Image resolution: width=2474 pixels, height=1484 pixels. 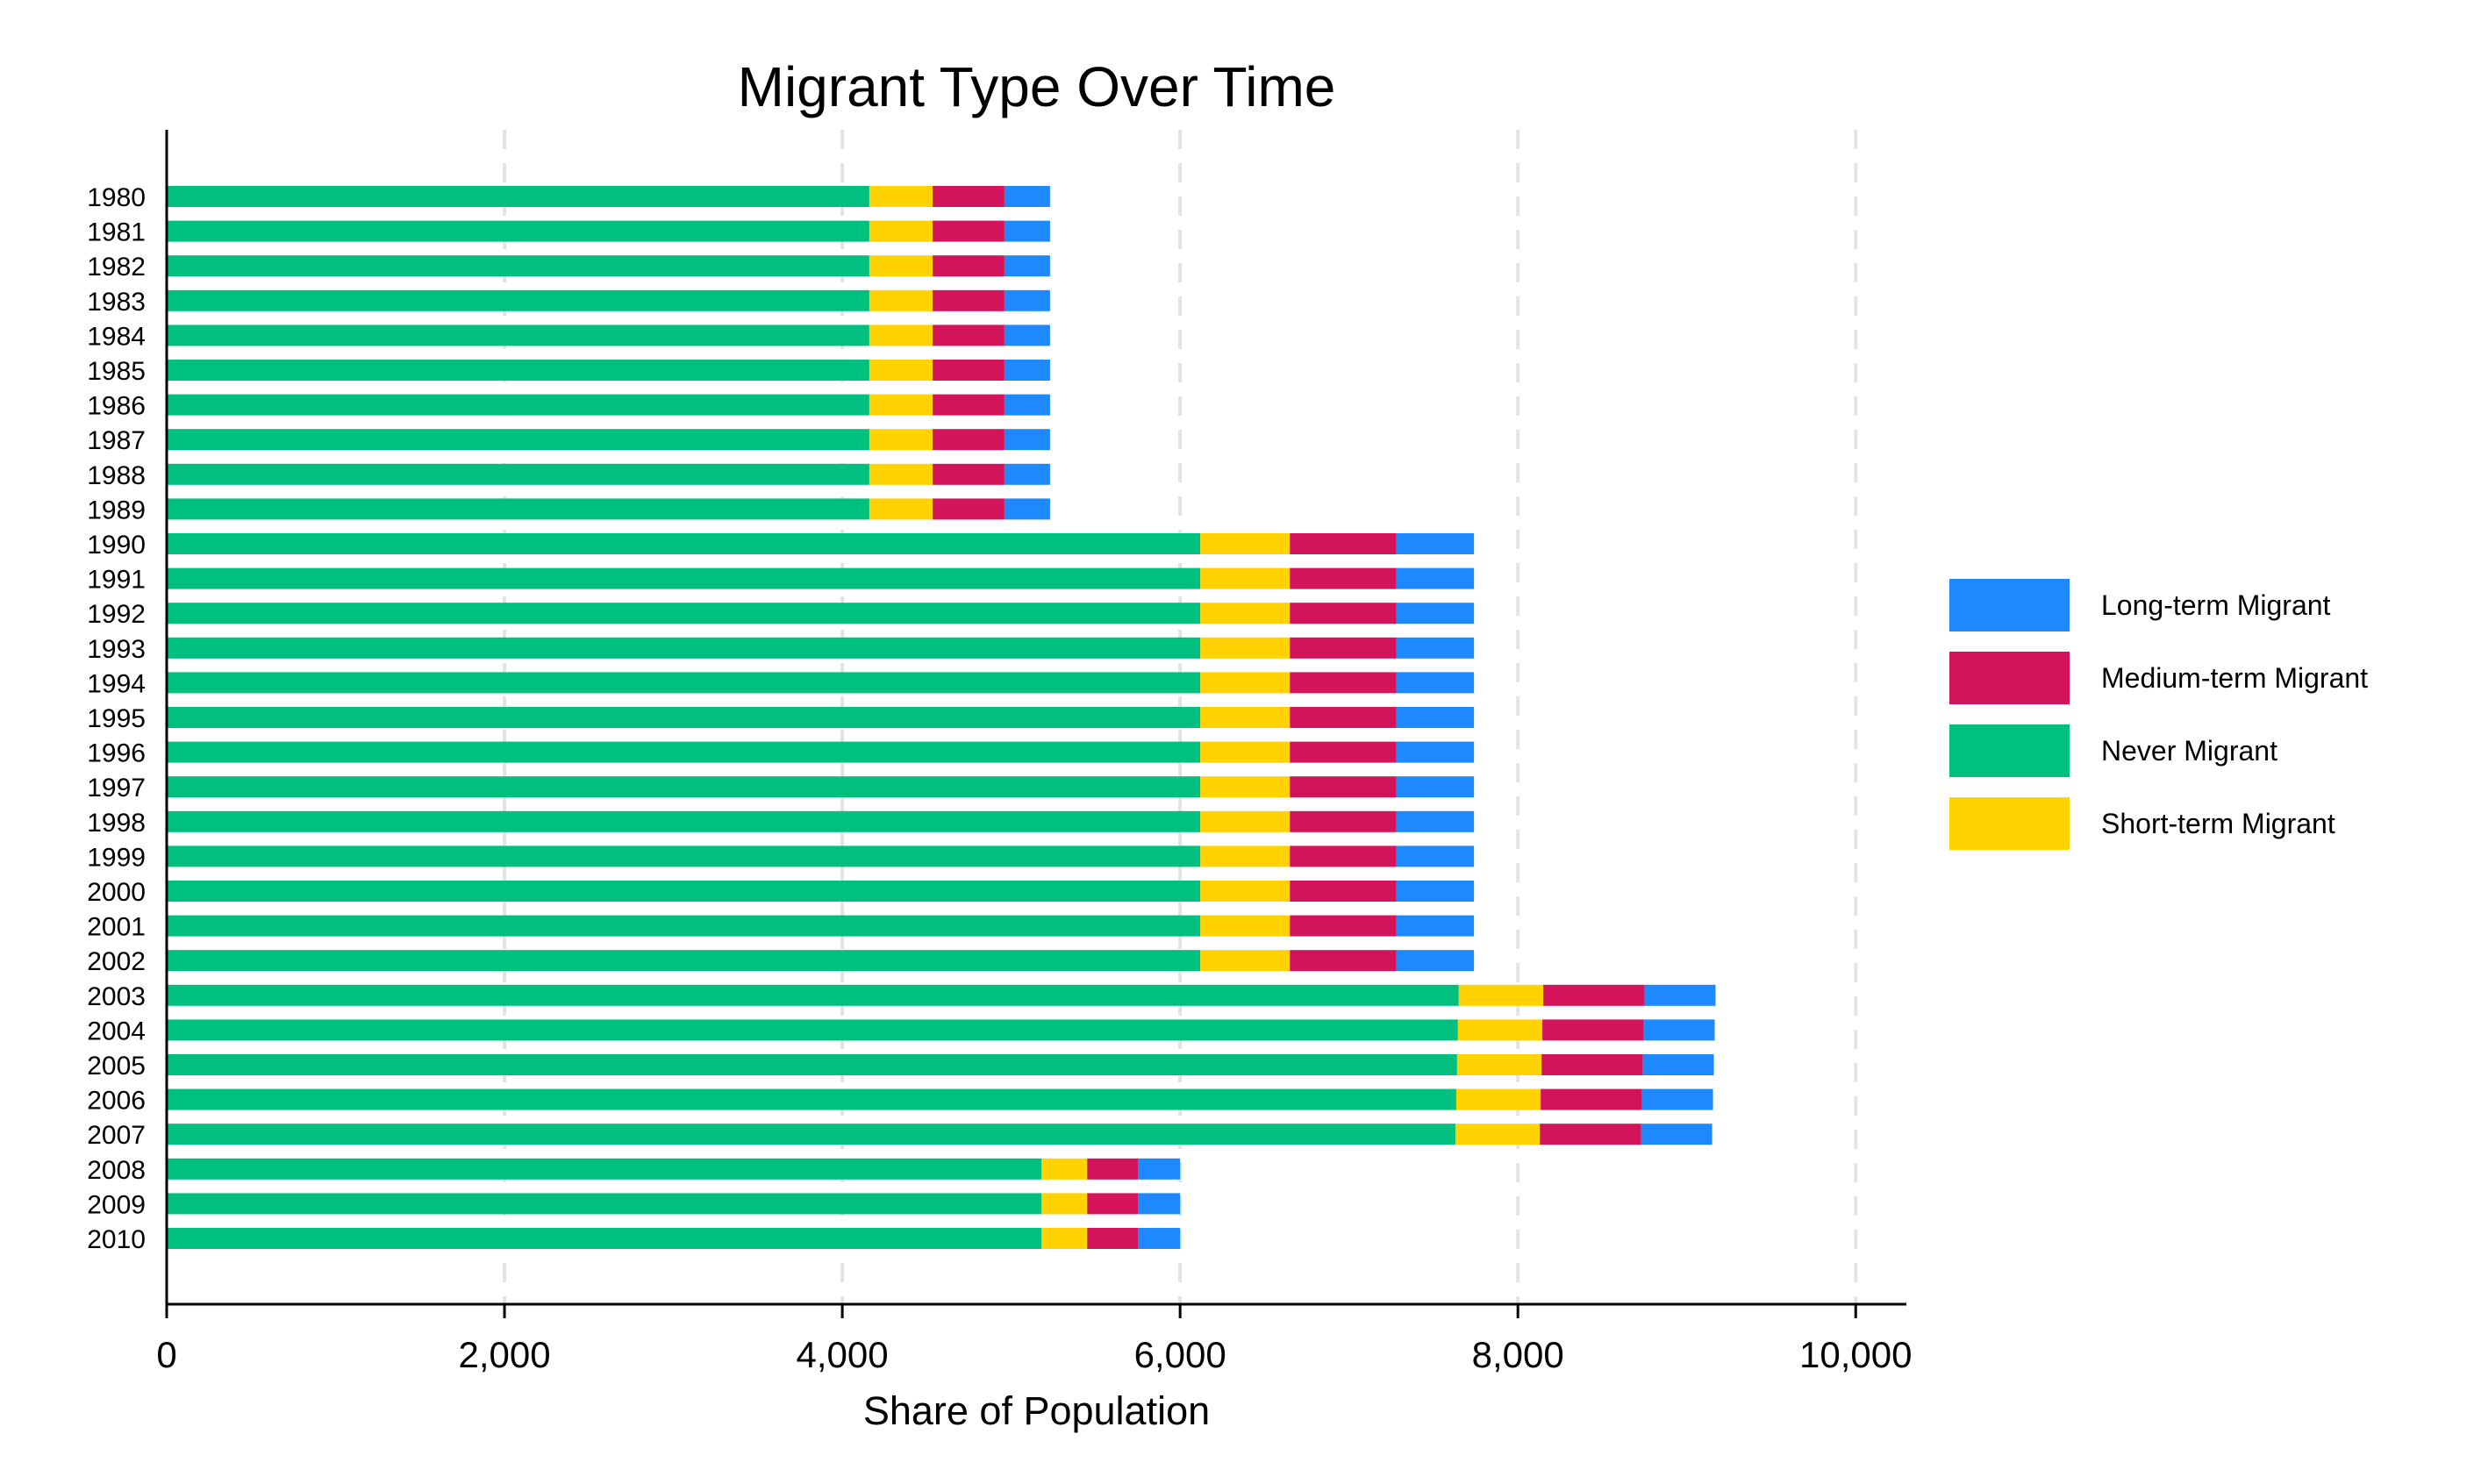 What do you see at coordinates (116, 267) in the screenshot?
I see `y-tick-label: 1982` at bounding box center [116, 267].